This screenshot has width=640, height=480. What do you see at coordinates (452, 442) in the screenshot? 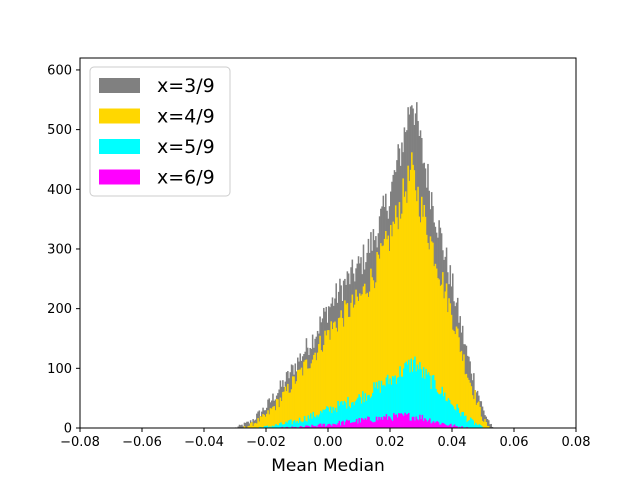
I see `x-tick-label: 0.04` at bounding box center [452, 442].